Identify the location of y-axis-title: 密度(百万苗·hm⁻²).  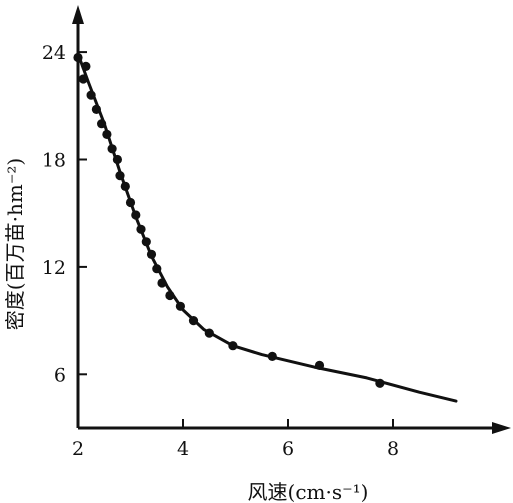
(15, 244).